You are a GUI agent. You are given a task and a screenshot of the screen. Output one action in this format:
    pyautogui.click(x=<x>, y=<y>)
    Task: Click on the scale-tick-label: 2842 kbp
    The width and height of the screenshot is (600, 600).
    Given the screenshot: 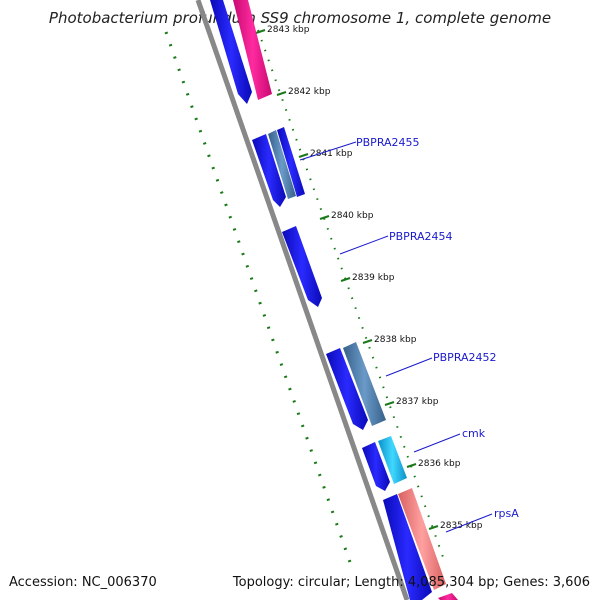 What is the action you would take?
    pyautogui.click(x=309, y=92)
    